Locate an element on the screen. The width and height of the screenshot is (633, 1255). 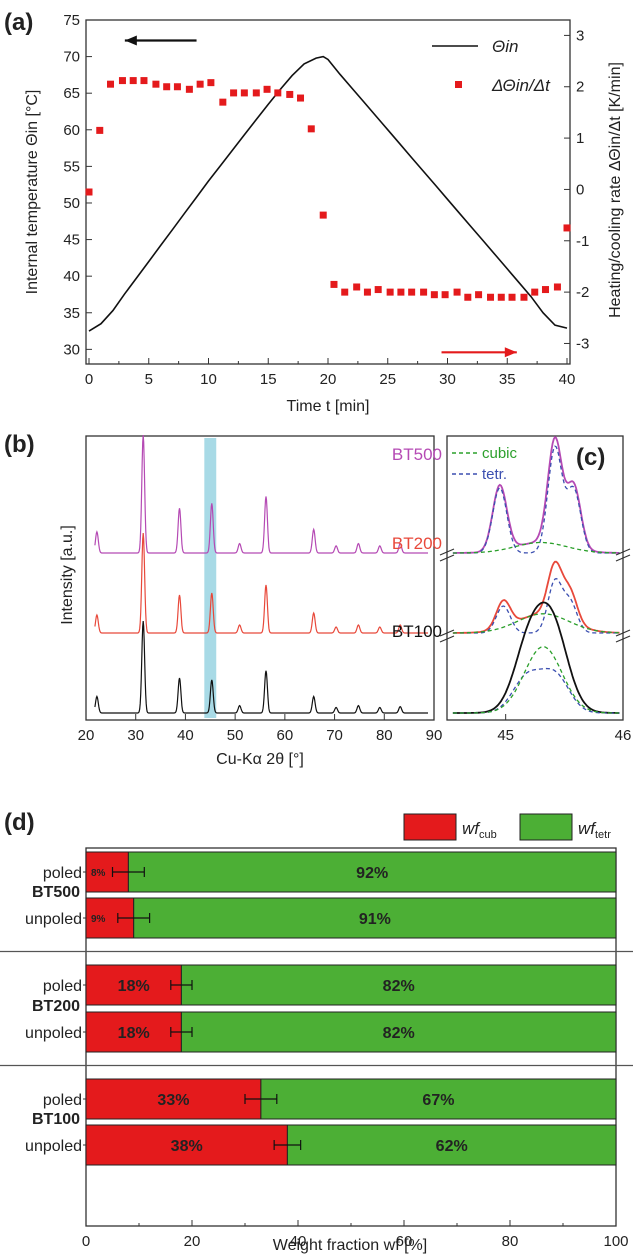
a-ytick-label: 35 is located at coordinates (71, 313).